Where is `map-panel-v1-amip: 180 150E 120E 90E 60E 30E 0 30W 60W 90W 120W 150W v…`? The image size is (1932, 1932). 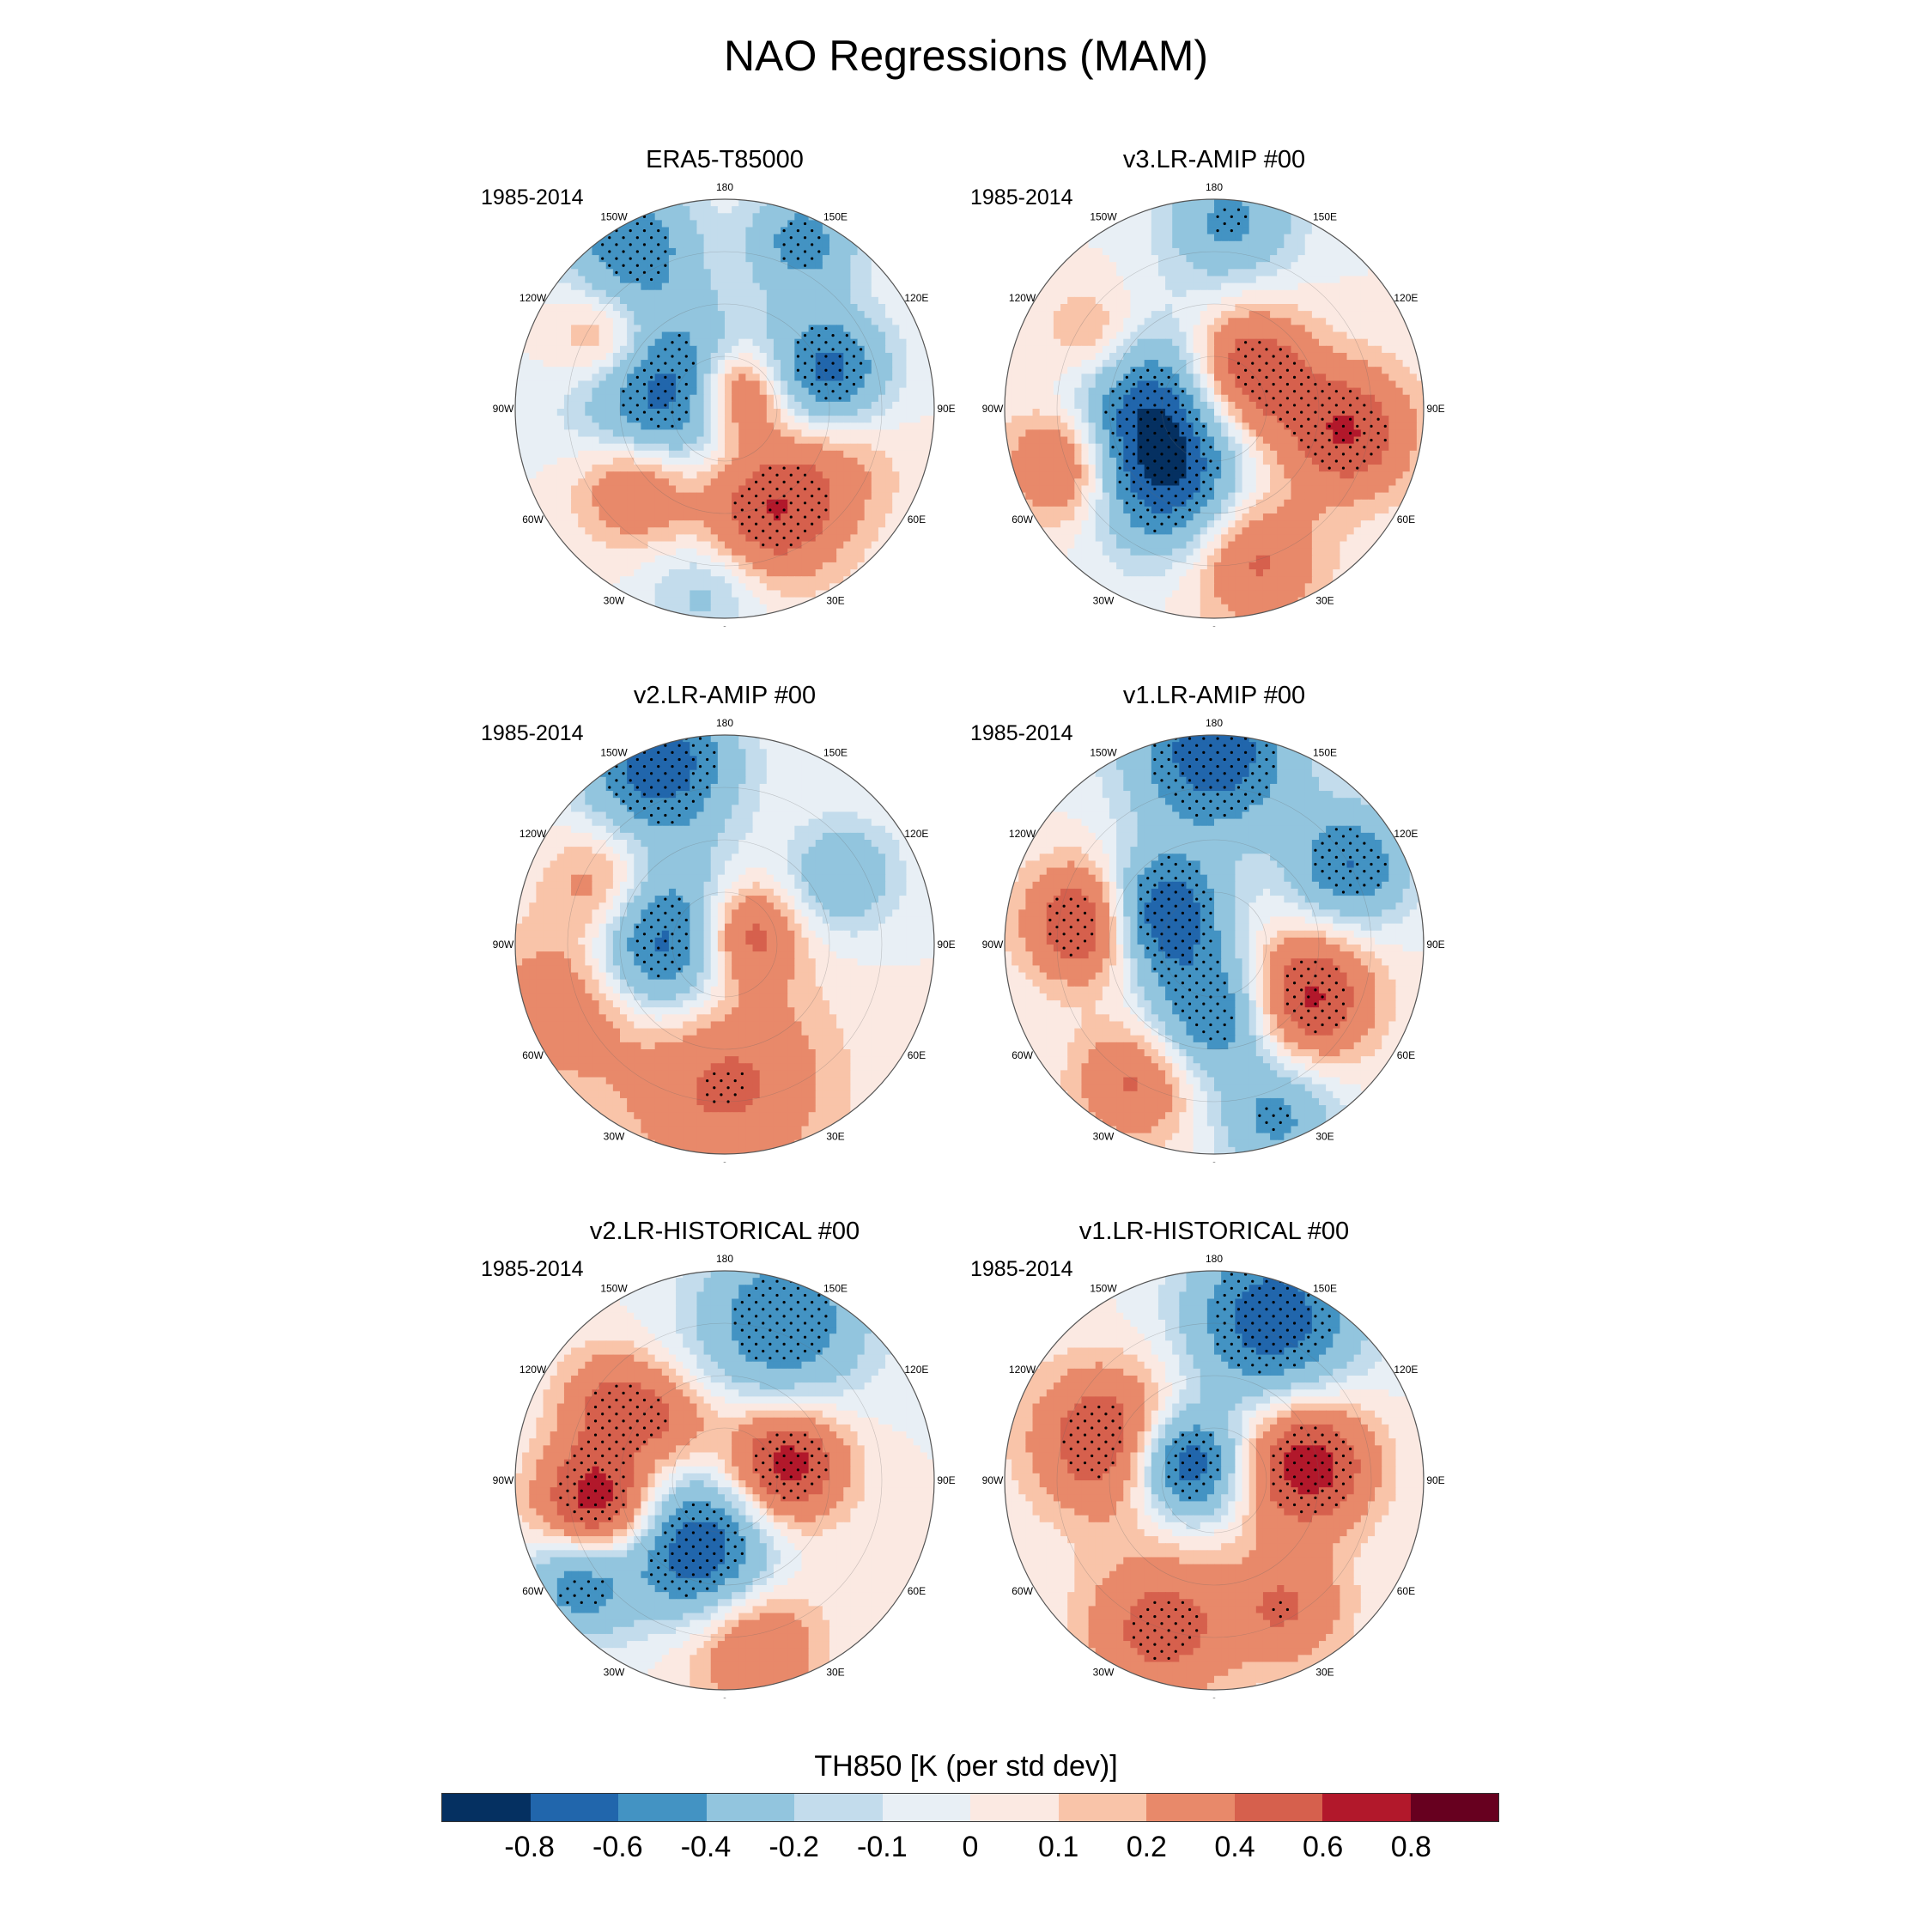
map-panel-v1-amip: 180 150E 120E 90E 60E 30E 0 30W 60W 90W 120W 150W v… is located at coordinates (1214, 922).